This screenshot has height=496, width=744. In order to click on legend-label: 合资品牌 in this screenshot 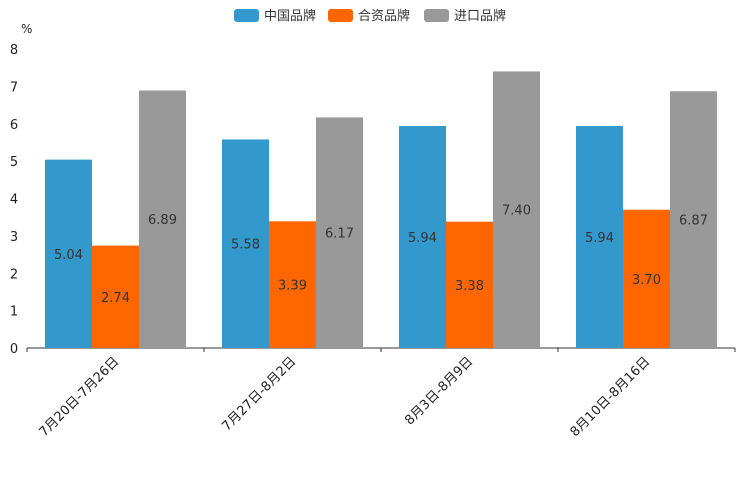, I will do `click(384, 16)`.